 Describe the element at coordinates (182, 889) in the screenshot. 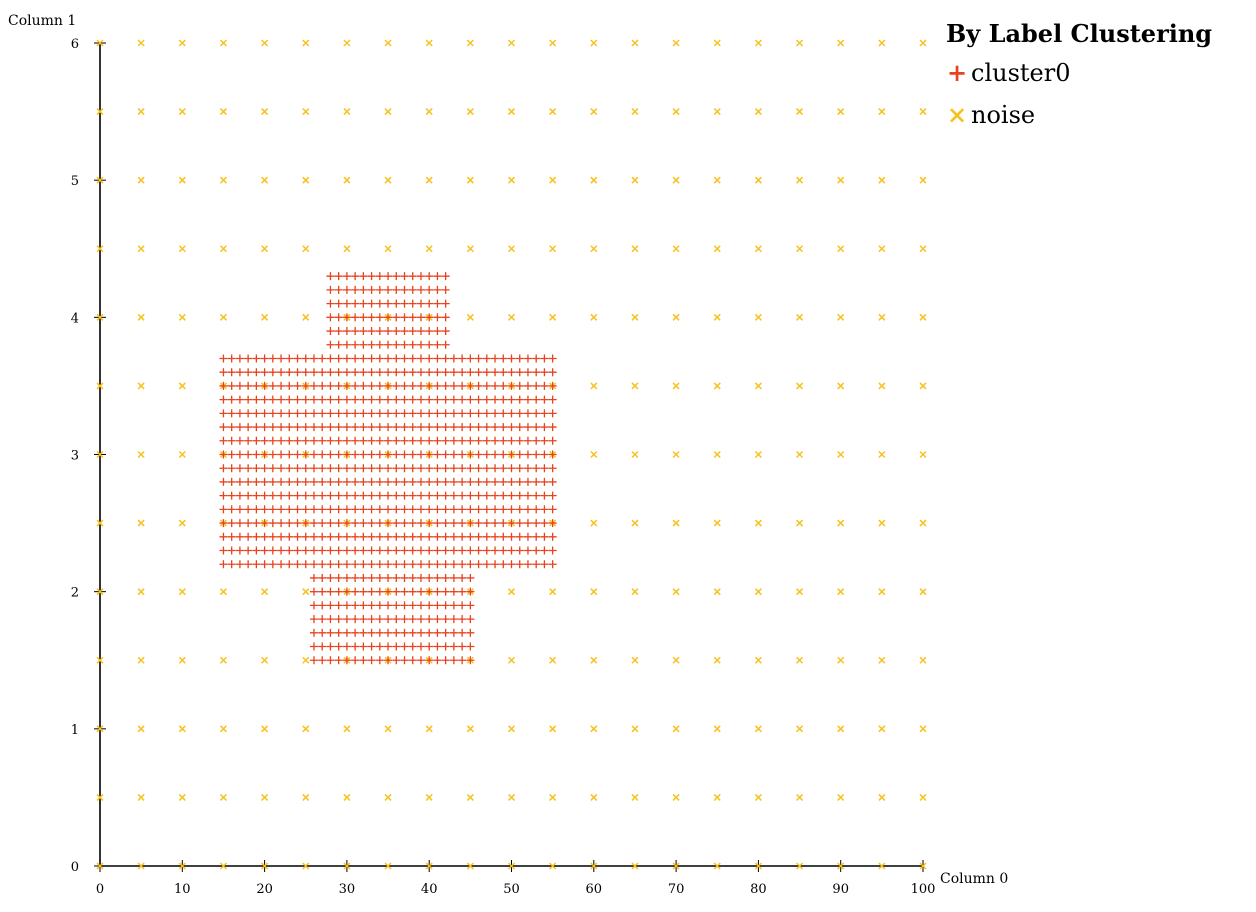

I see `x-tick-label: 10` at that location.